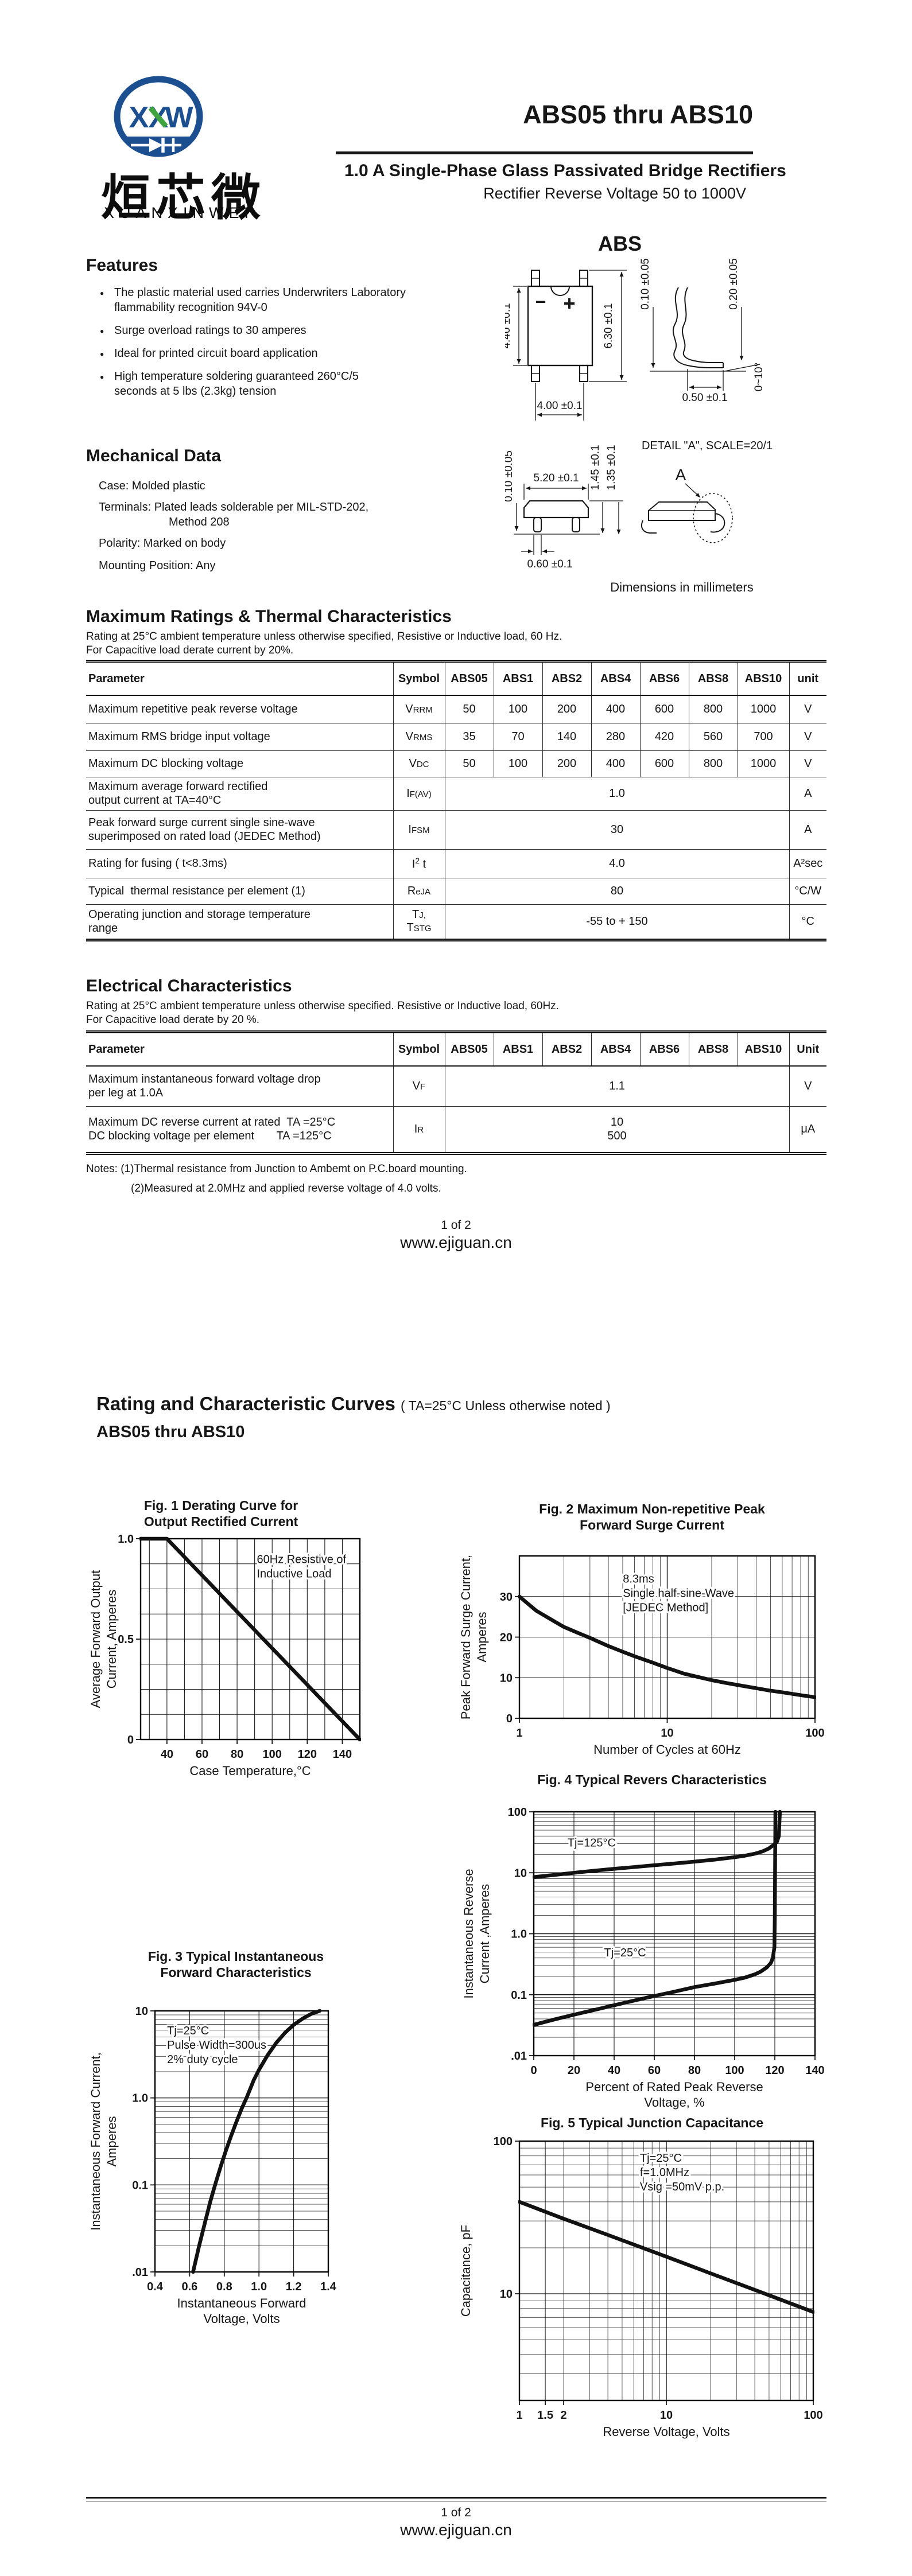 The height and width of the screenshot is (2576, 912). What do you see at coordinates (200, 522) in the screenshot?
I see `mech-line: Method 208` at bounding box center [200, 522].